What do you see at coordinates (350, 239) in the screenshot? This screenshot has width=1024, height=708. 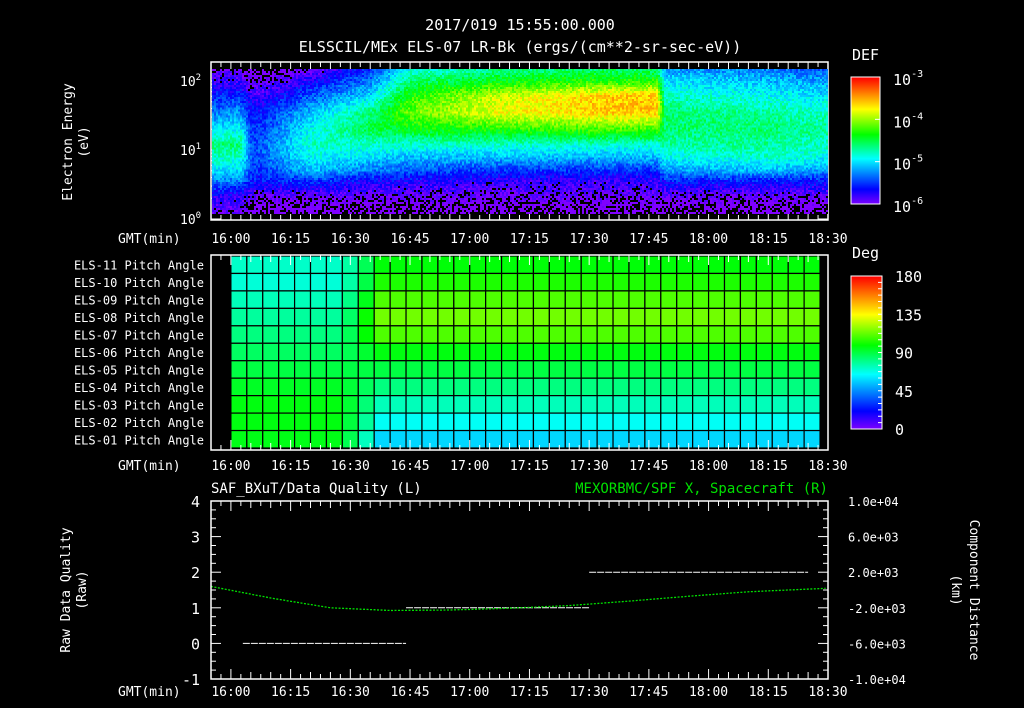 I see `time-tick-label: 16:30` at bounding box center [350, 239].